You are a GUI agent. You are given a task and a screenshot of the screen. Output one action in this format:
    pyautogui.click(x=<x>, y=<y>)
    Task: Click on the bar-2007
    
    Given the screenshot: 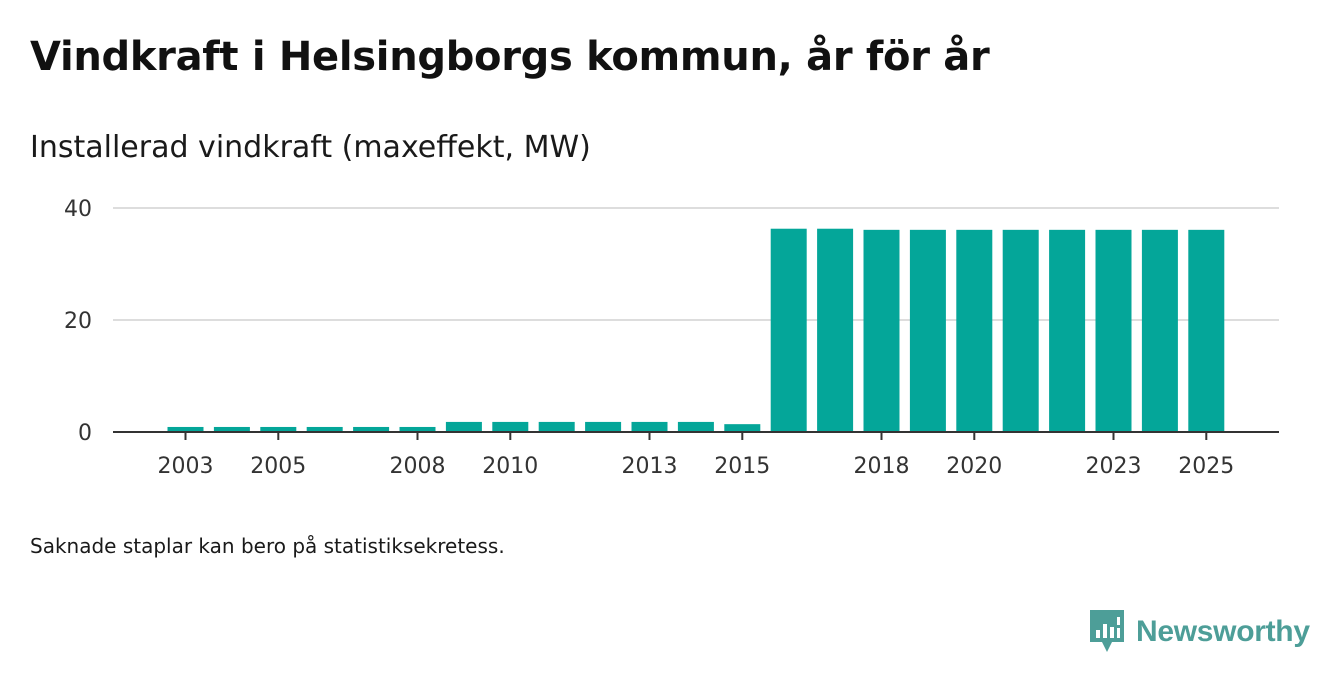 What is the action you would take?
    pyautogui.click(x=371, y=429)
    